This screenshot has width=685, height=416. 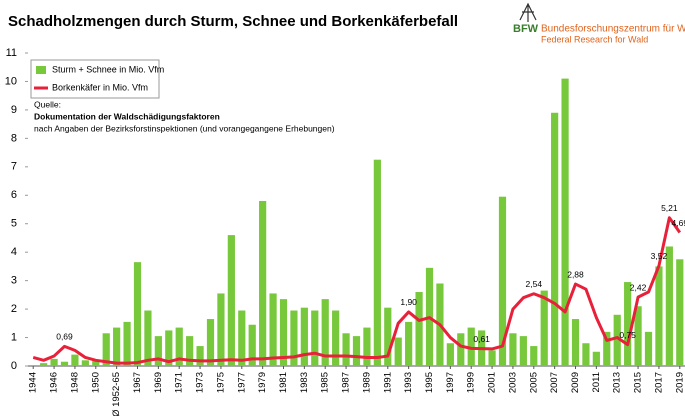 What do you see at coordinates (11, 81) in the screenshot?
I see `y-tick-label: 10` at bounding box center [11, 81].